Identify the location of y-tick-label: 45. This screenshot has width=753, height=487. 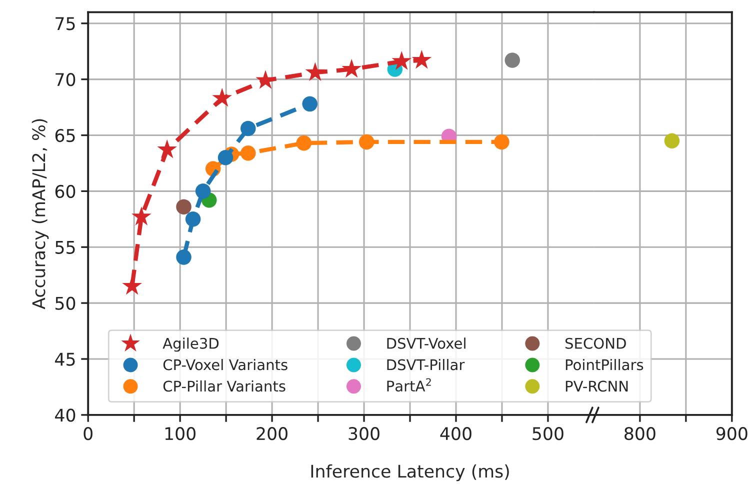
(65, 359).